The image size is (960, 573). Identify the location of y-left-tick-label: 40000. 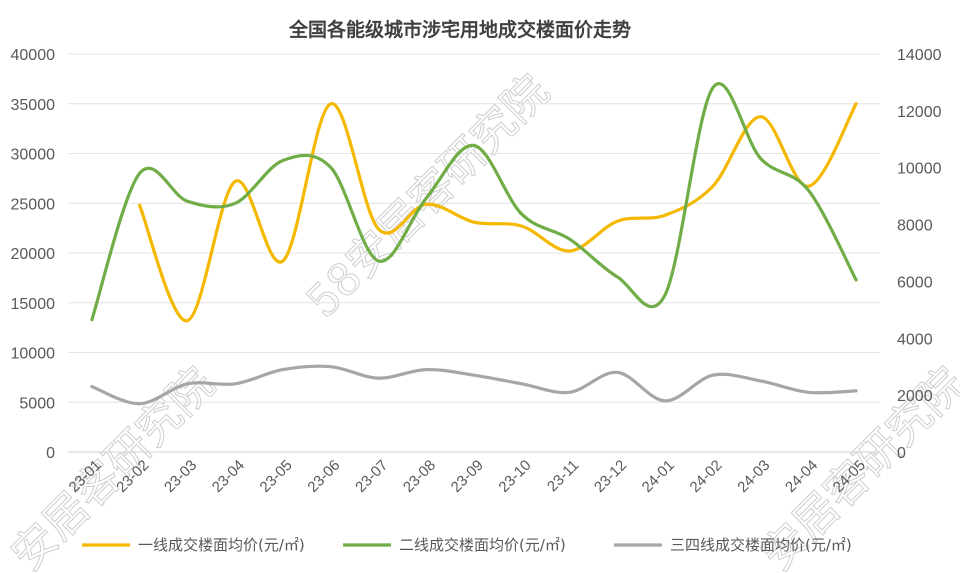
(33, 55).